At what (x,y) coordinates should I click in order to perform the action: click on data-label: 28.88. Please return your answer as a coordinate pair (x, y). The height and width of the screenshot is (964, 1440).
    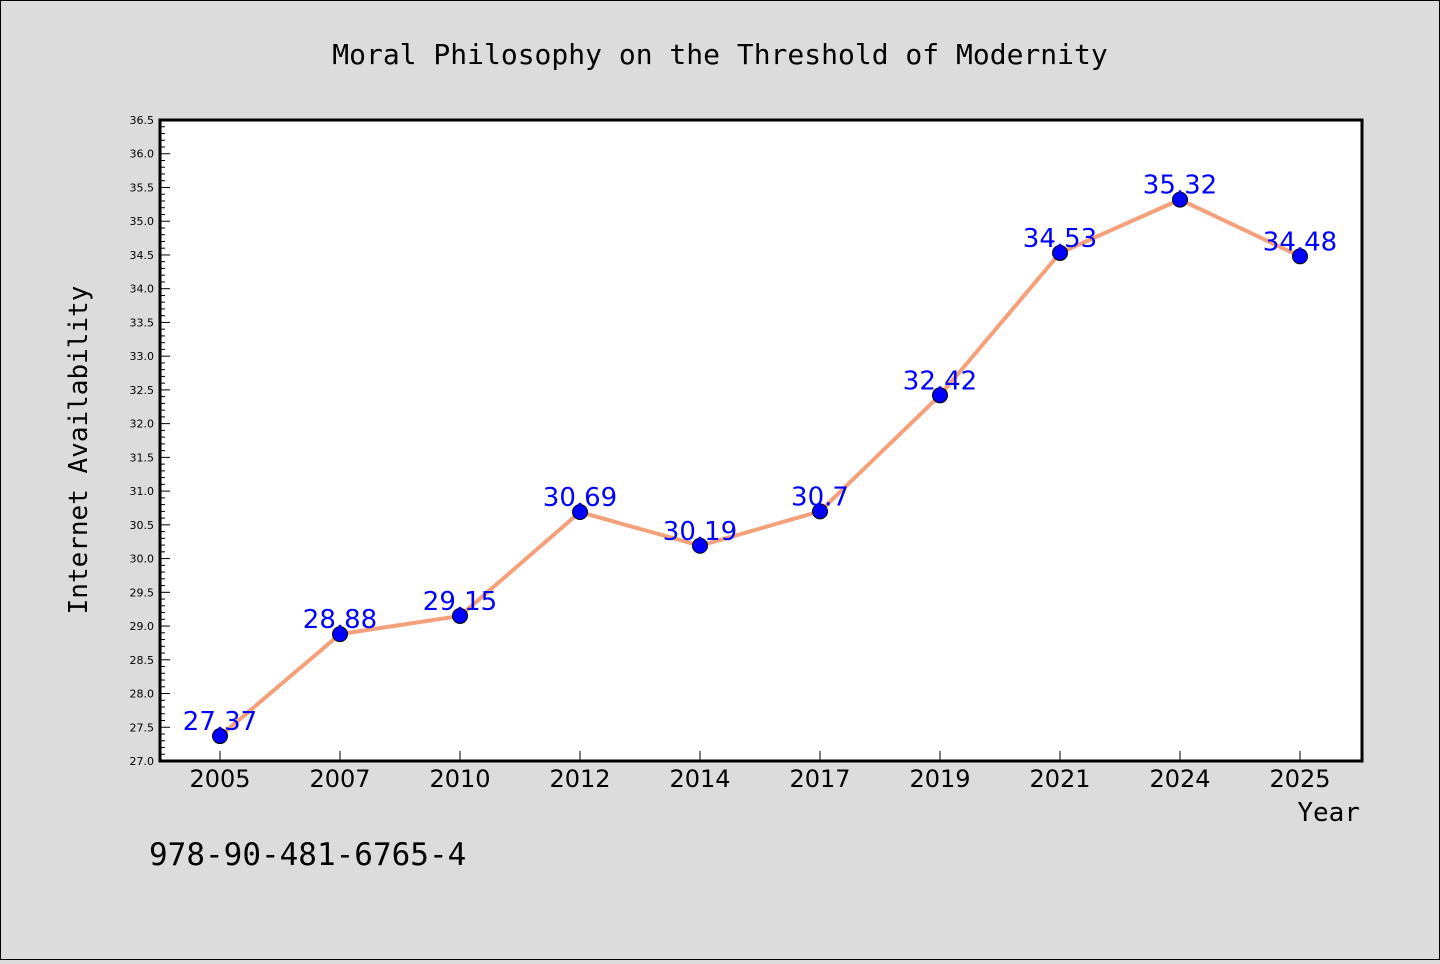
    Looking at the image, I should click on (340, 620).